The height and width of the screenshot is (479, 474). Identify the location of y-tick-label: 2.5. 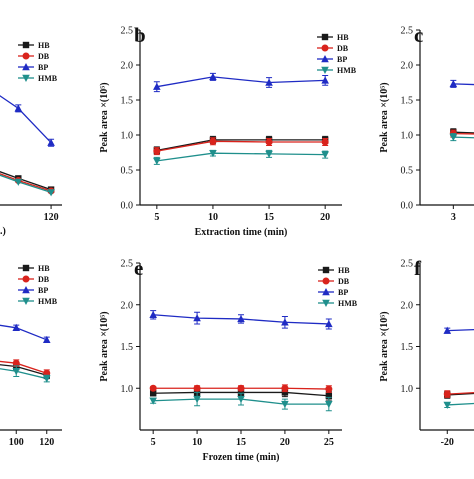
(127, 264).